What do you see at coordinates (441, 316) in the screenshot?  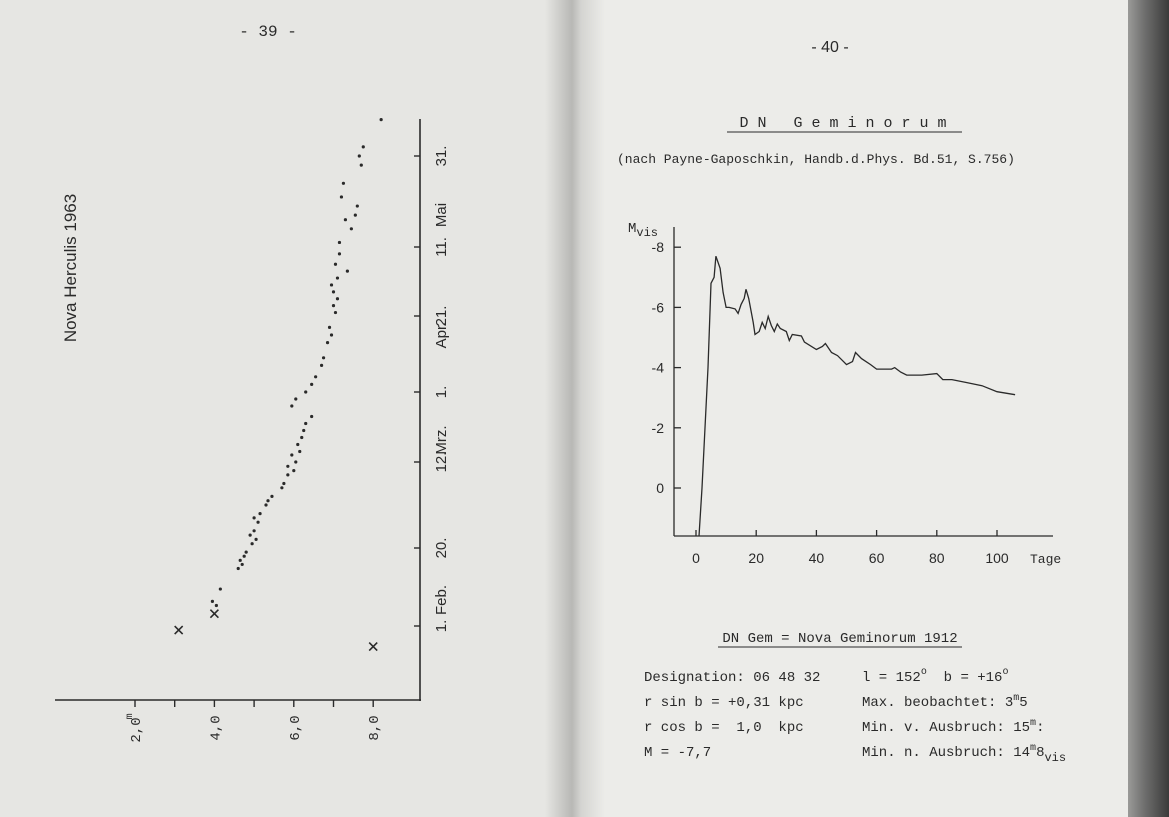 I see `date-tick-label: 21.` at bounding box center [441, 316].